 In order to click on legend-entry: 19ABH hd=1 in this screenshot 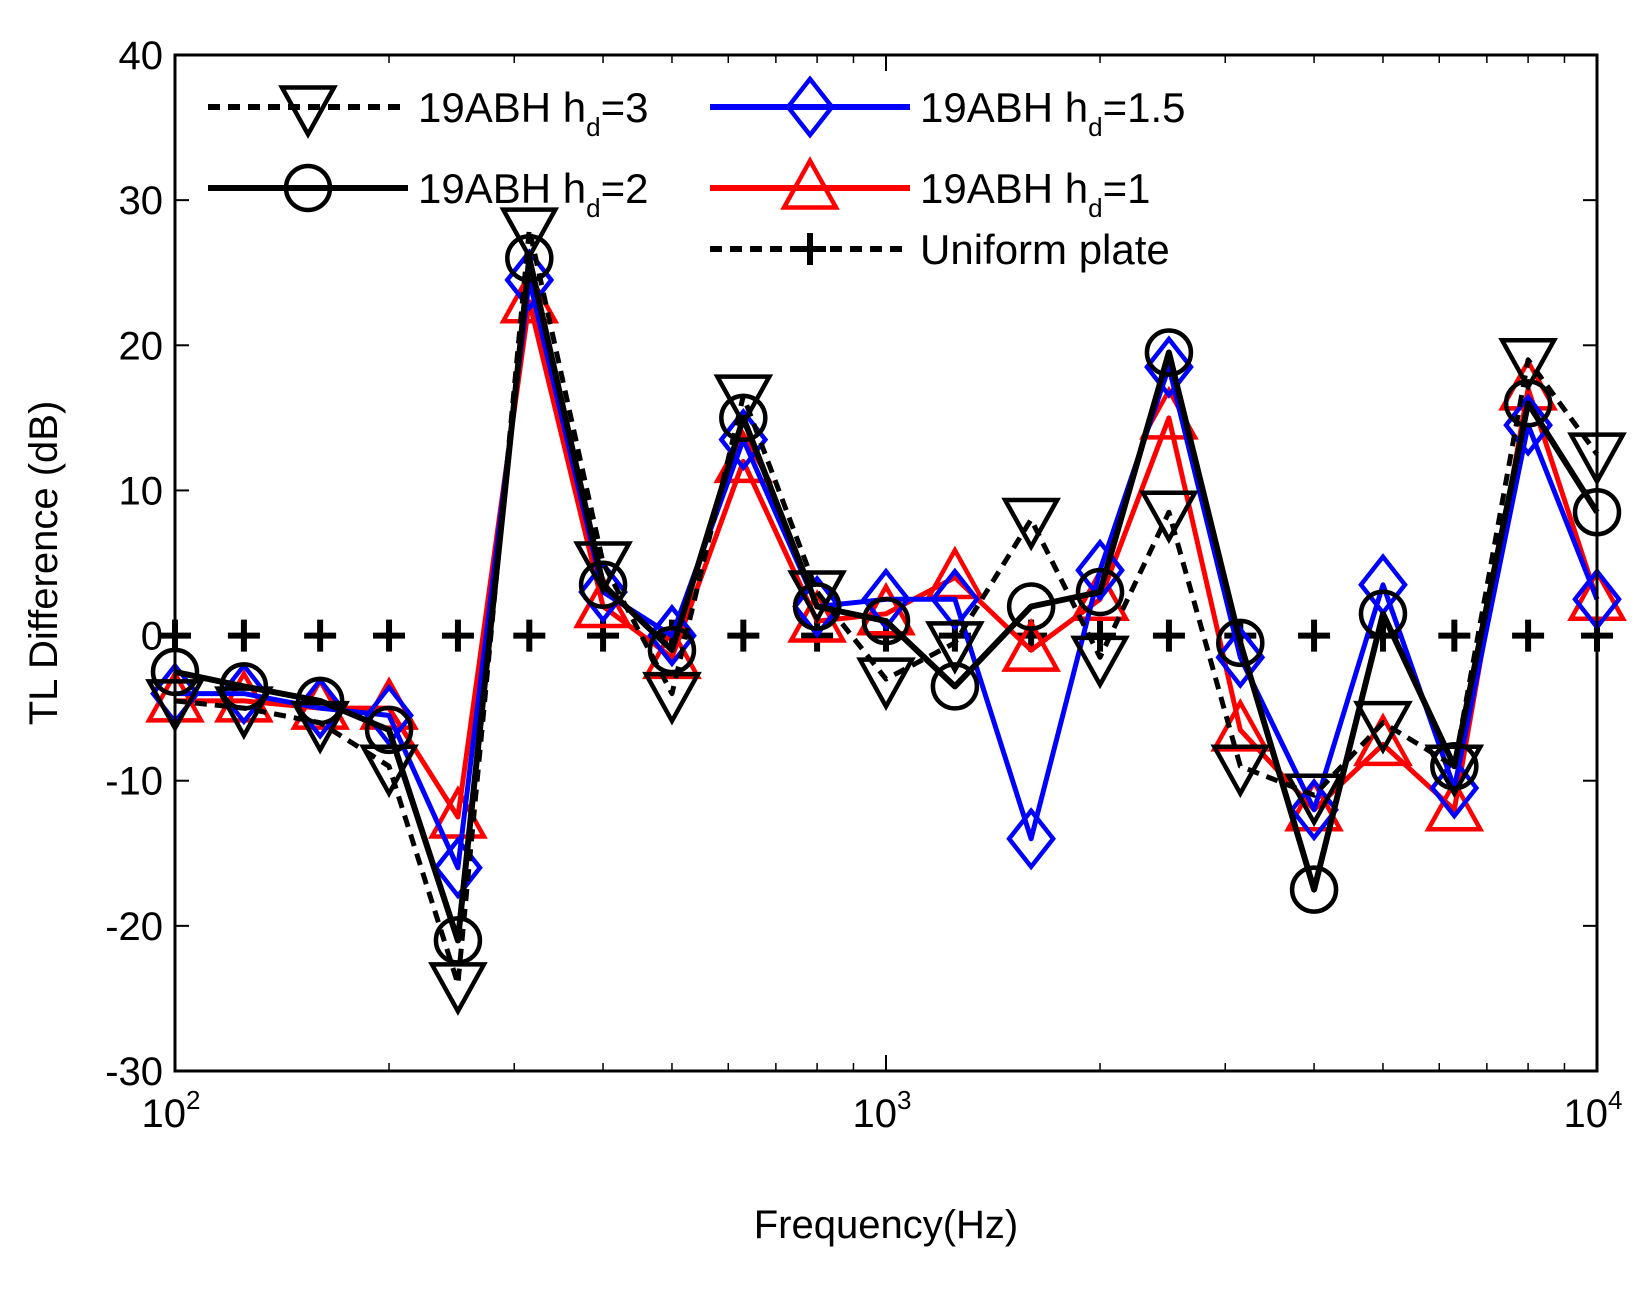, I will do `click(930, 189)`.